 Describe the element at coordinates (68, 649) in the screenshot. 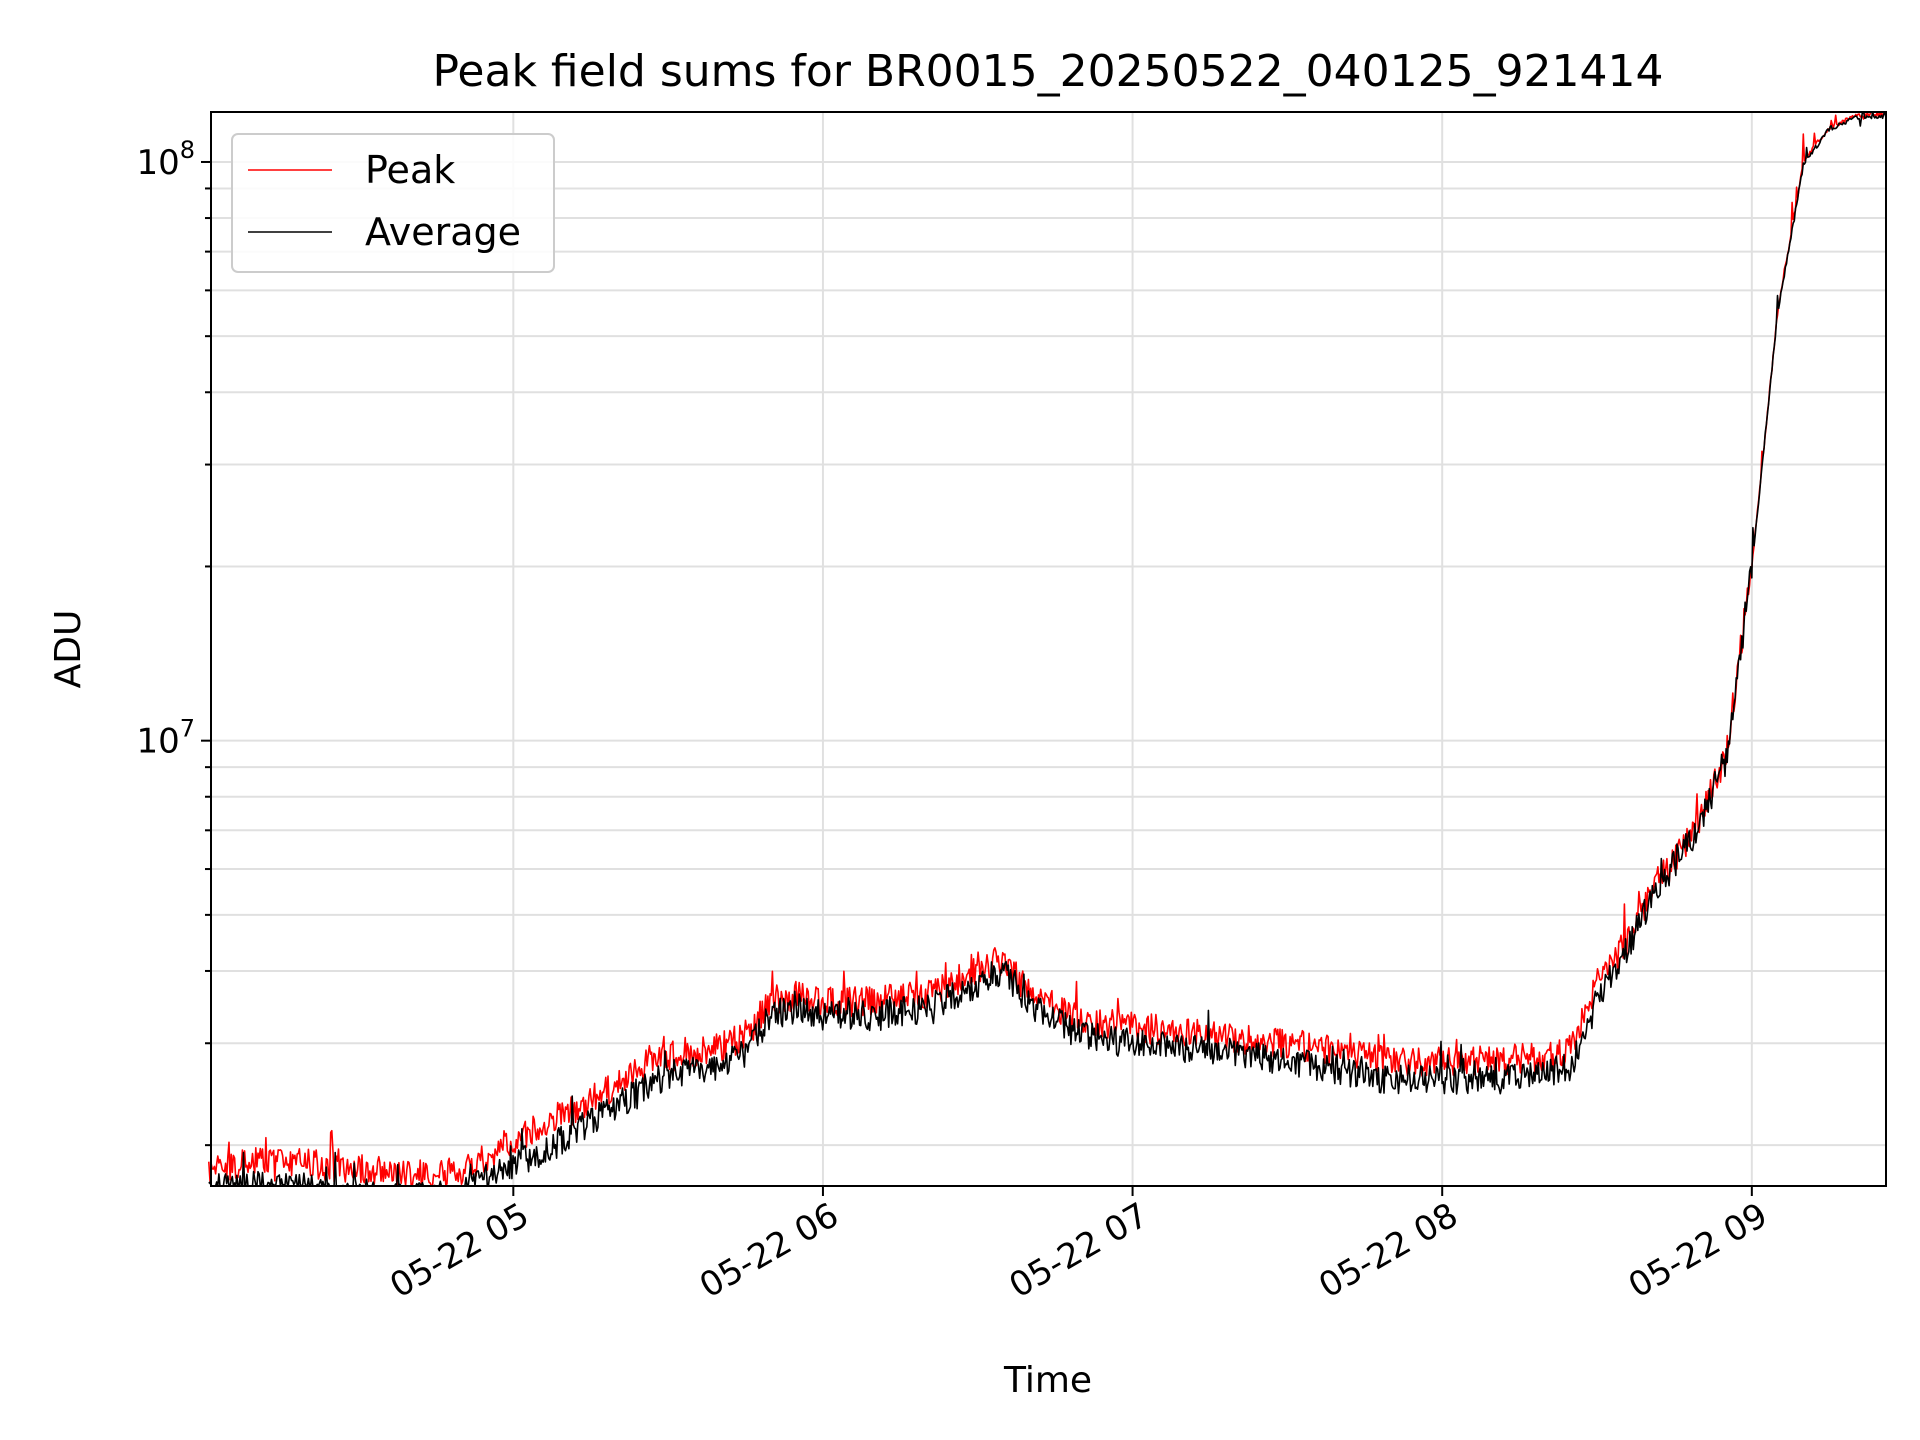

I see `y-axis-label: ADU` at that location.